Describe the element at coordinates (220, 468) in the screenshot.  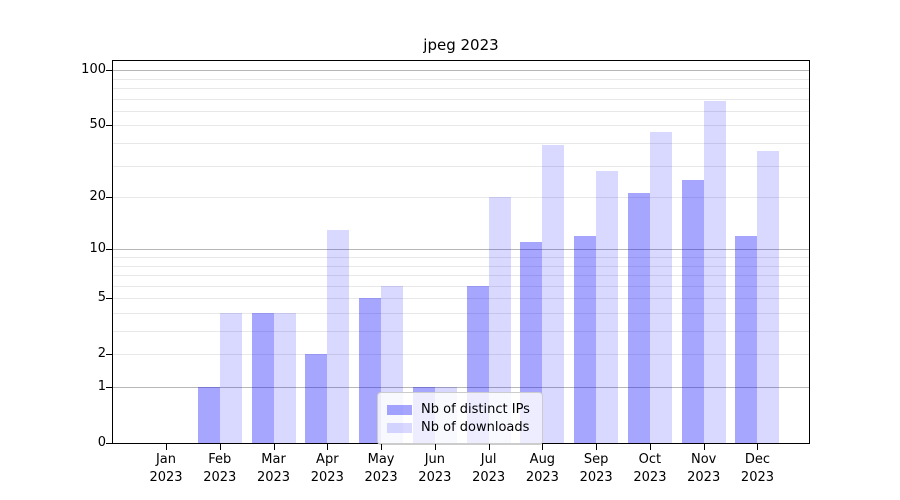
I see `x-tick-label-feb: Feb 2023` at that location.